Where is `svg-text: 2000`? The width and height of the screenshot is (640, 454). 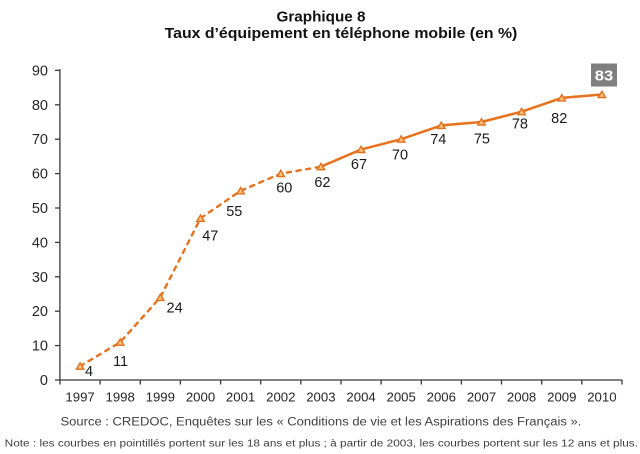 svg-text: 2000 is located at coordinates (200, 396).